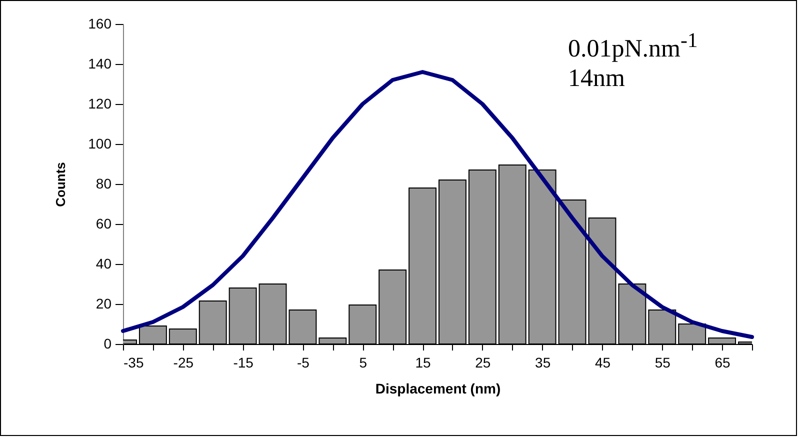  What do you see at coordinates (104, 224) in the screenshot?
I see `y-tick-label: 60` at bounding box center [104, 224].